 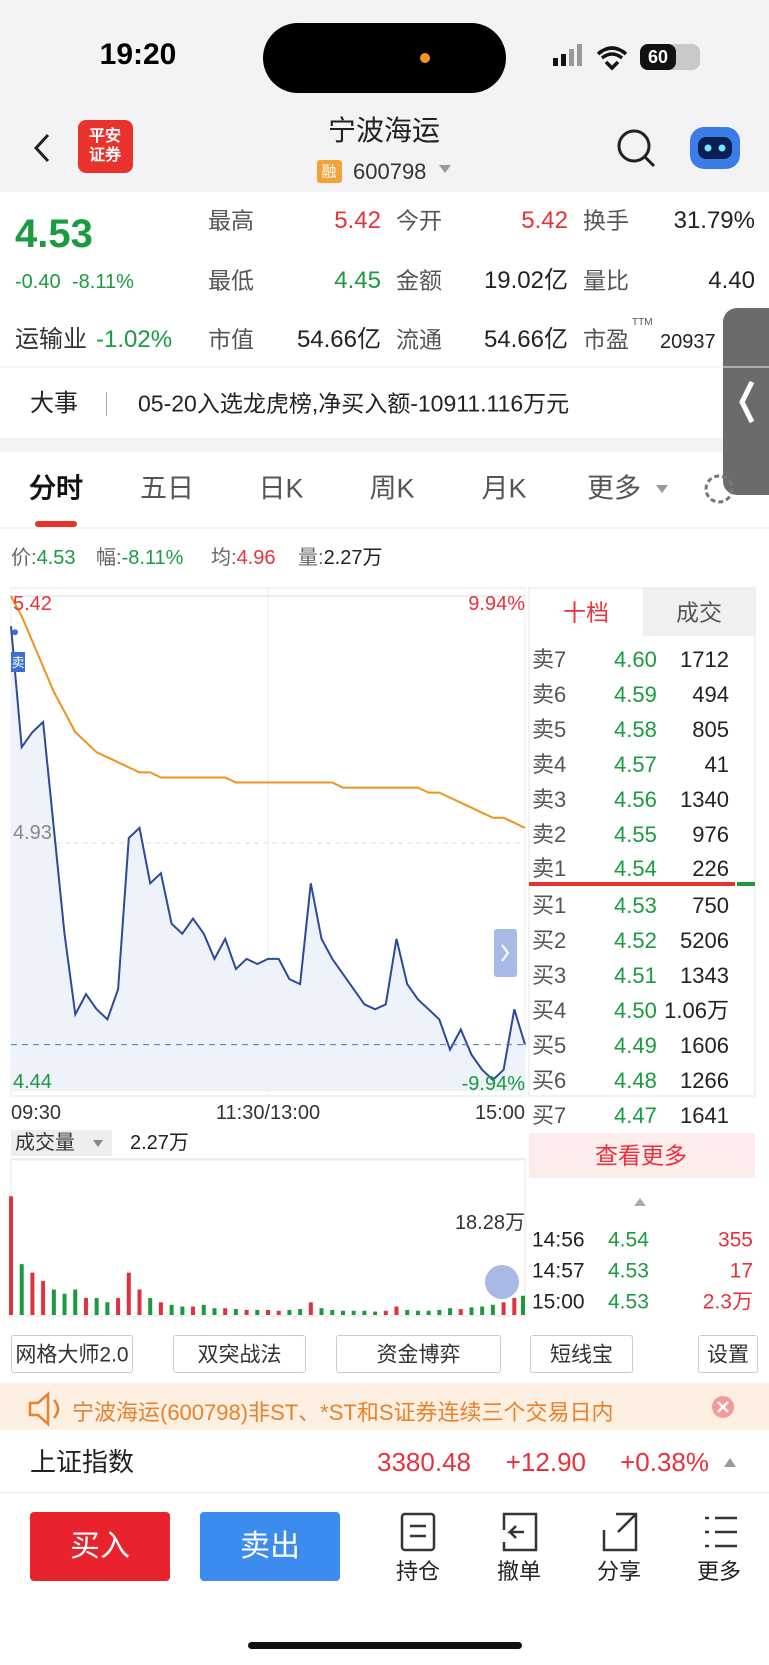 I want to click on event-text: 05-20入选龙虎榜,净买入额-10911.116万元, so click(x=354, y=403).